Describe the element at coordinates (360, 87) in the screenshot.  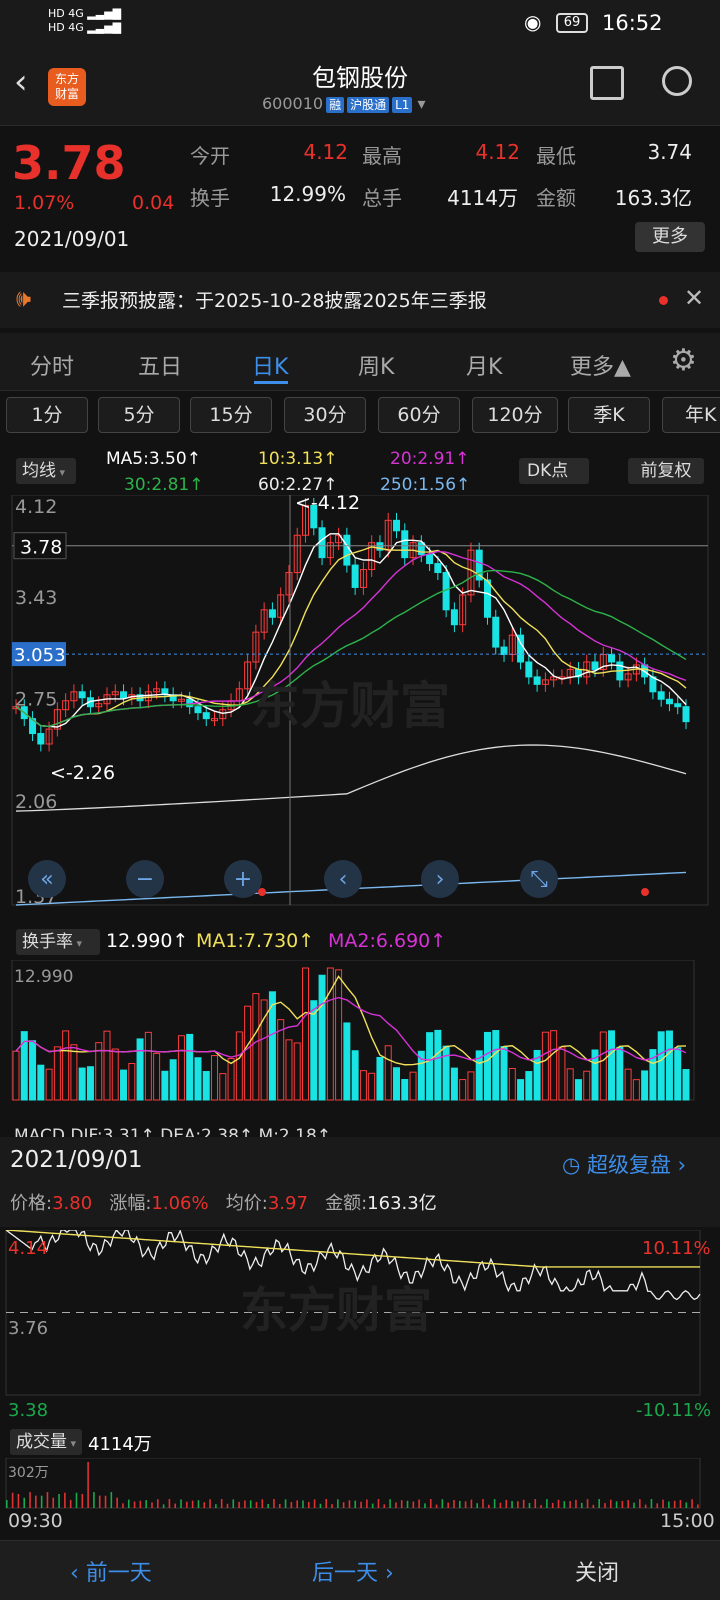
I see `stock-header: ‹ 东方 财富 包钢股份 600010 融沪股通 L1 ▾` at that location.